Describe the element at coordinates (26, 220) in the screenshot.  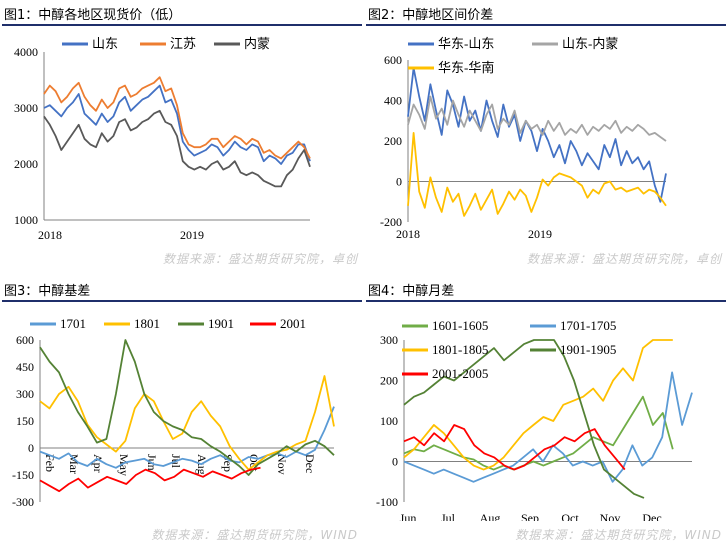
I see `y-tick-label: 1000` at that location.